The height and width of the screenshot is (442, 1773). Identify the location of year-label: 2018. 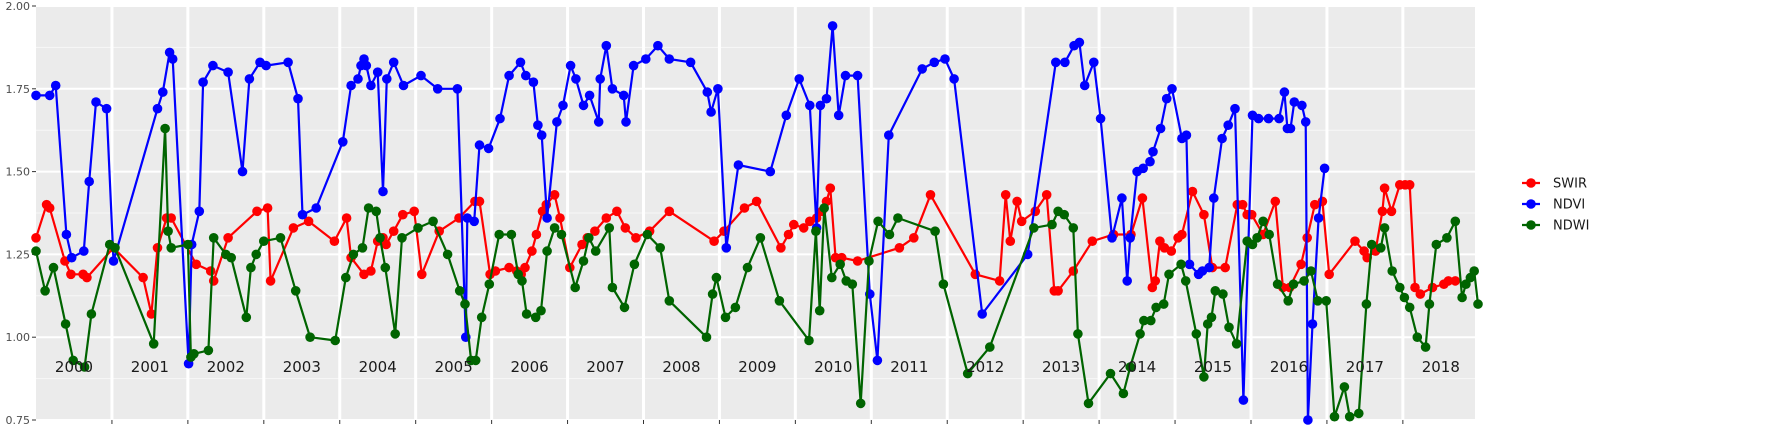
(1441, 367).